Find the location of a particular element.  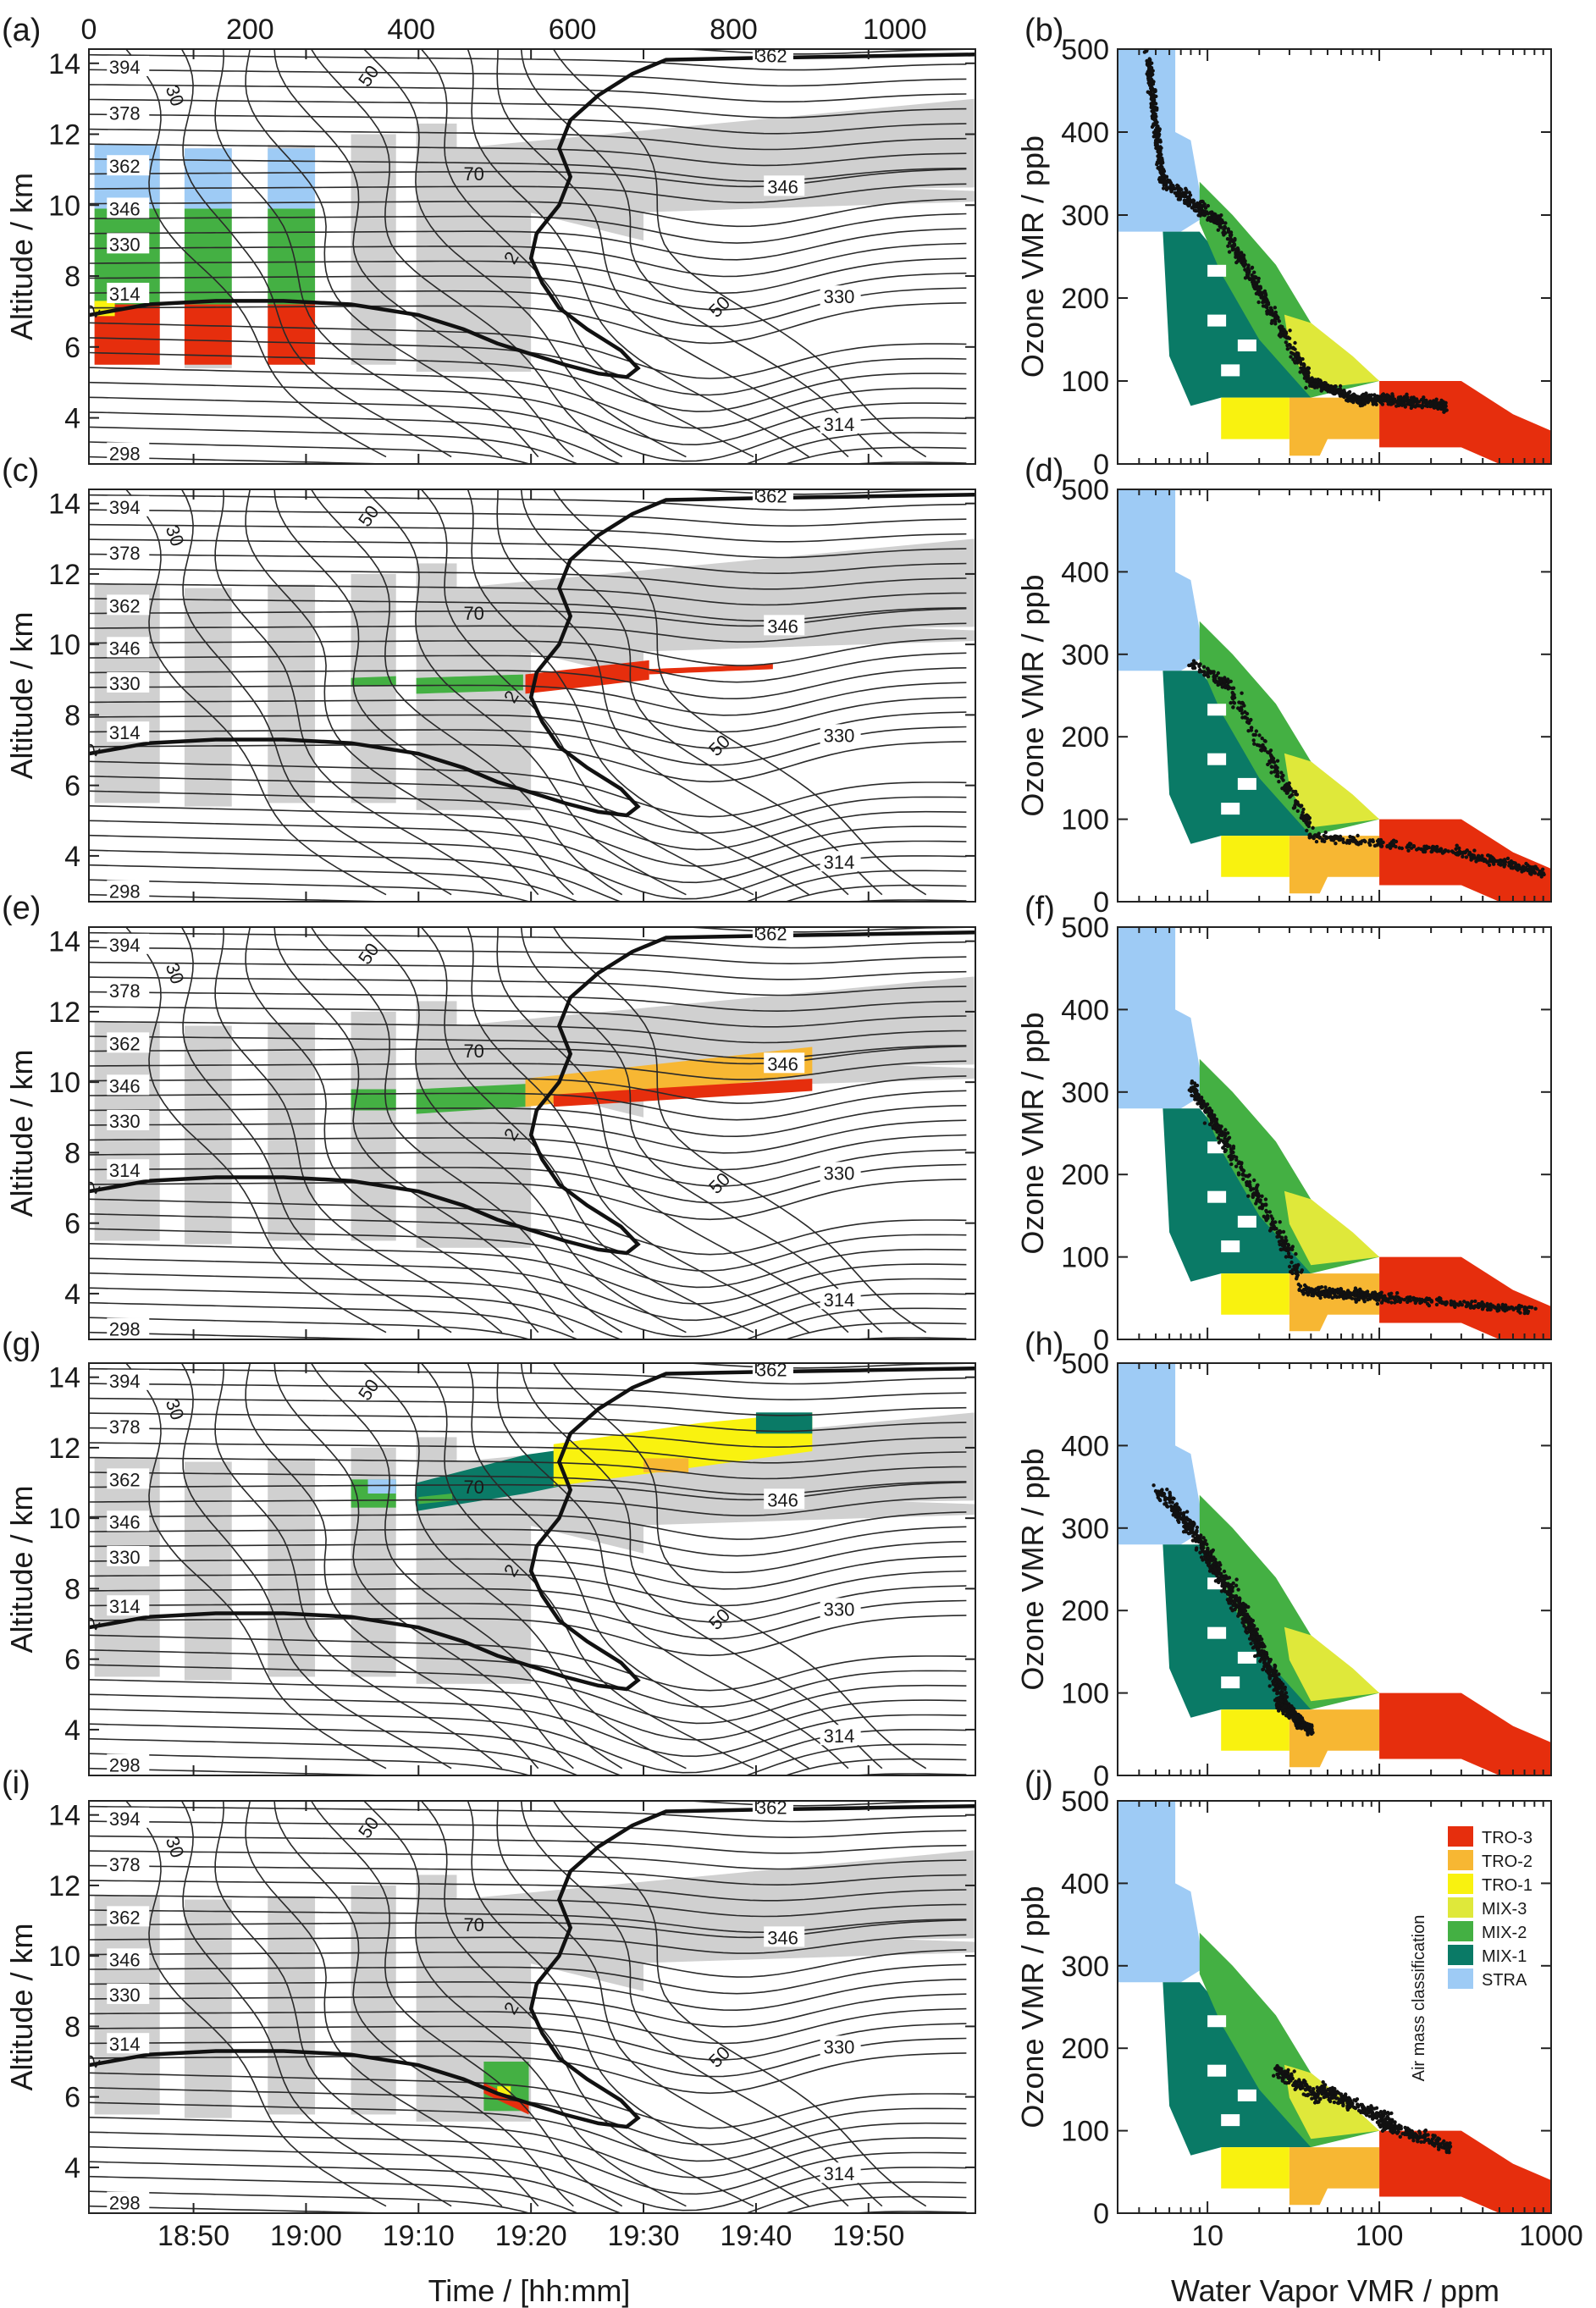

y-tick-label: 100 is located at coordinates (1085, 1694).